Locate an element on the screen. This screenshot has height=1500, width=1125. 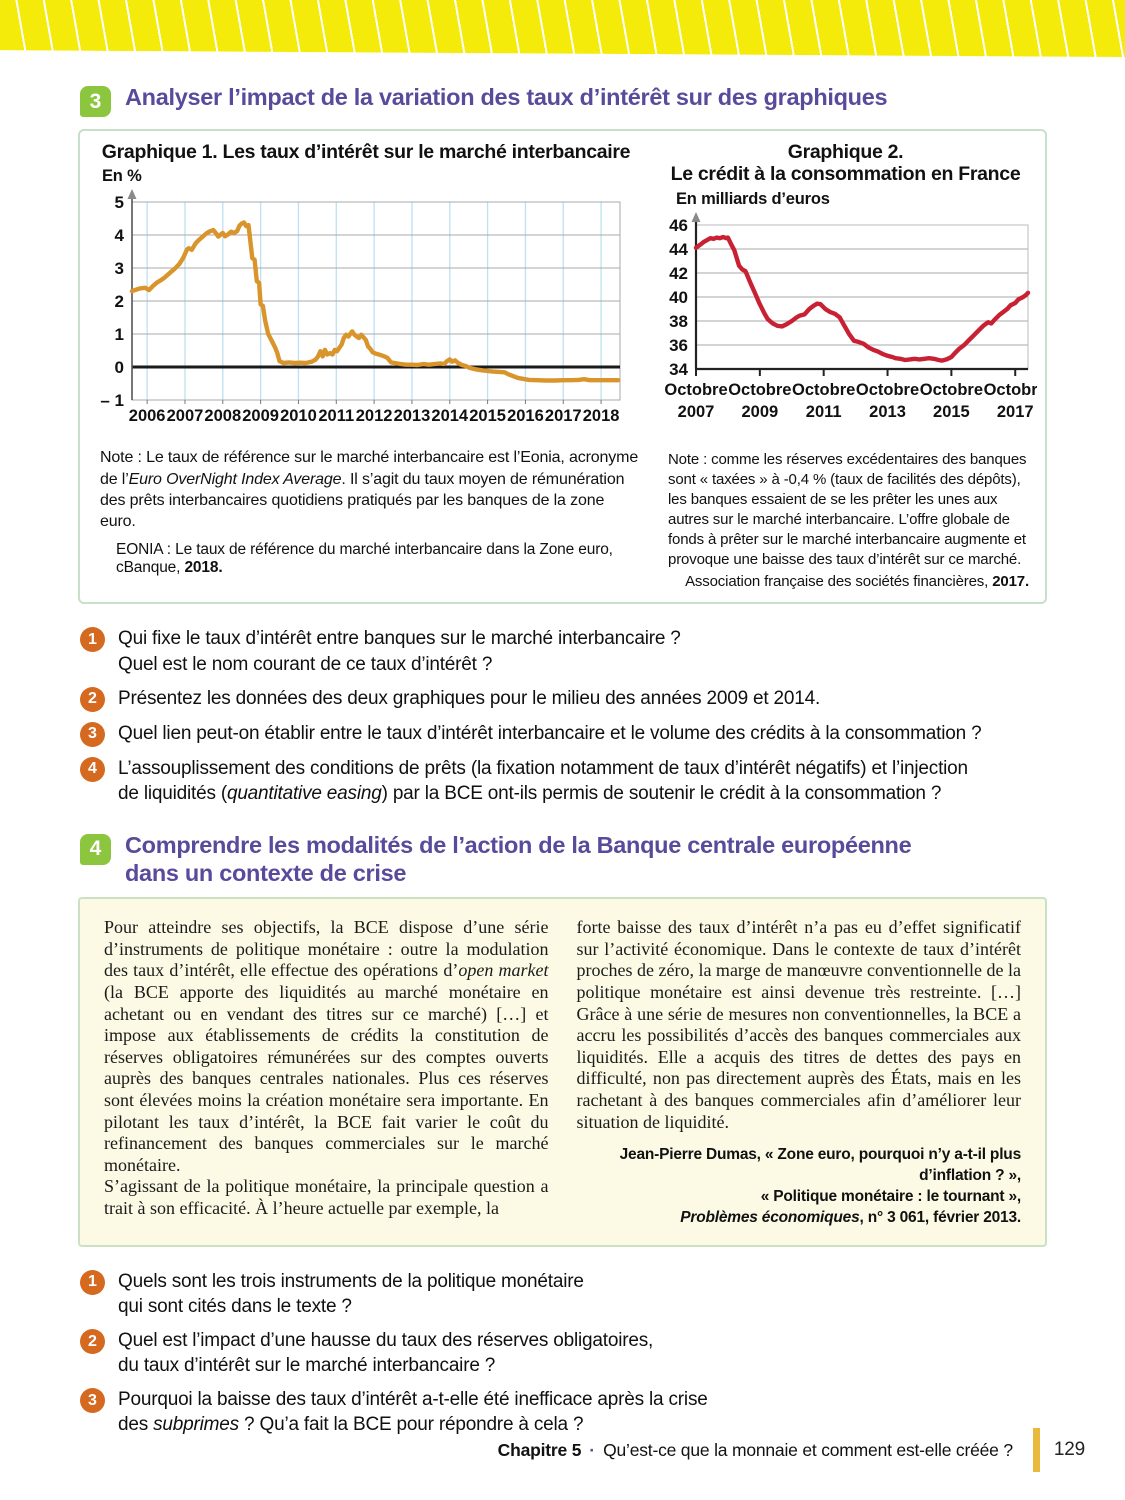
footer-chapter-label: Chapitre 5 is located at coordinates (539, 1449).